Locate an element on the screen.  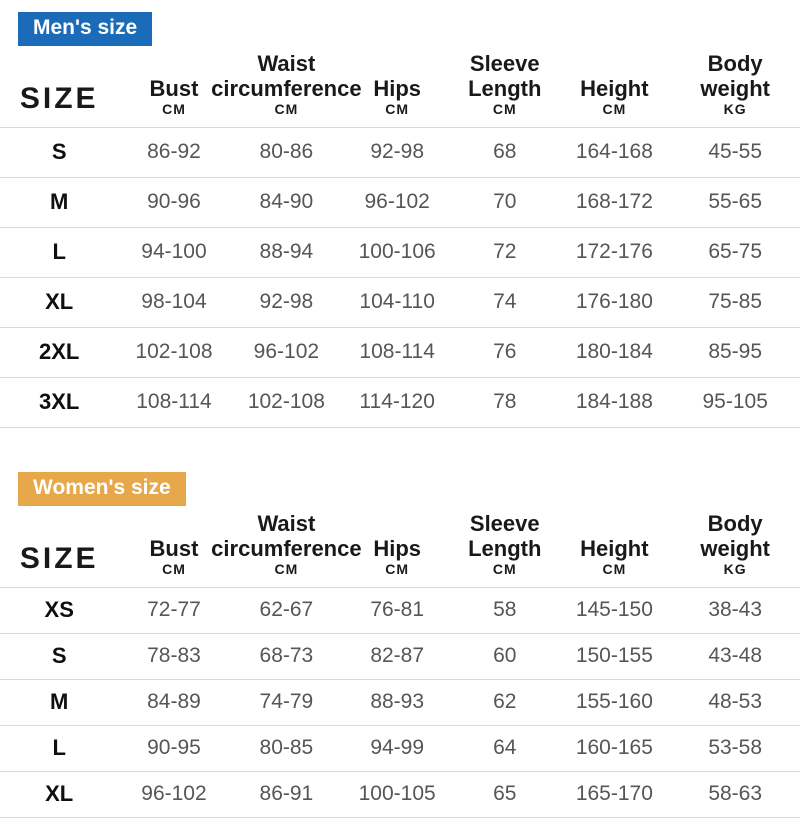
size-label: XS is located at coordinates (59, 610).